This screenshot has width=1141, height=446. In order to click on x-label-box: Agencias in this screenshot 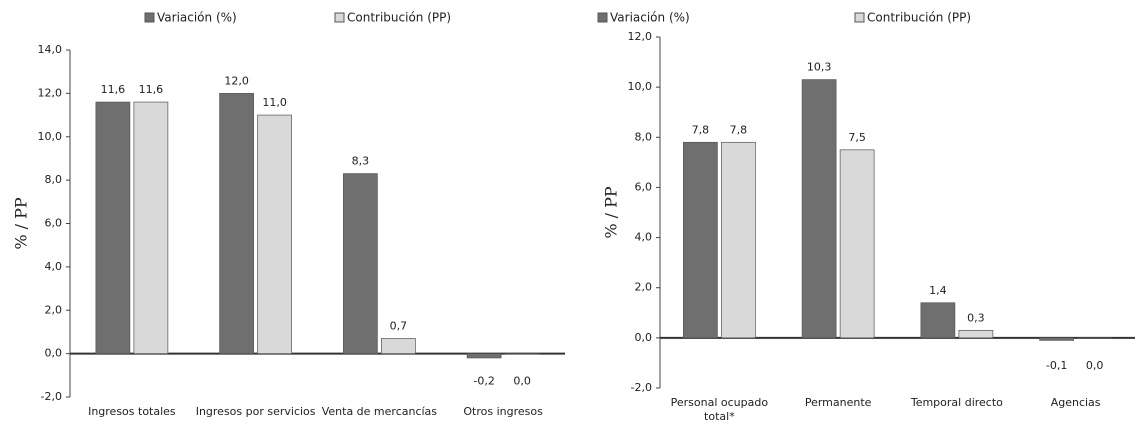, I will do `click(1075, 402)`.